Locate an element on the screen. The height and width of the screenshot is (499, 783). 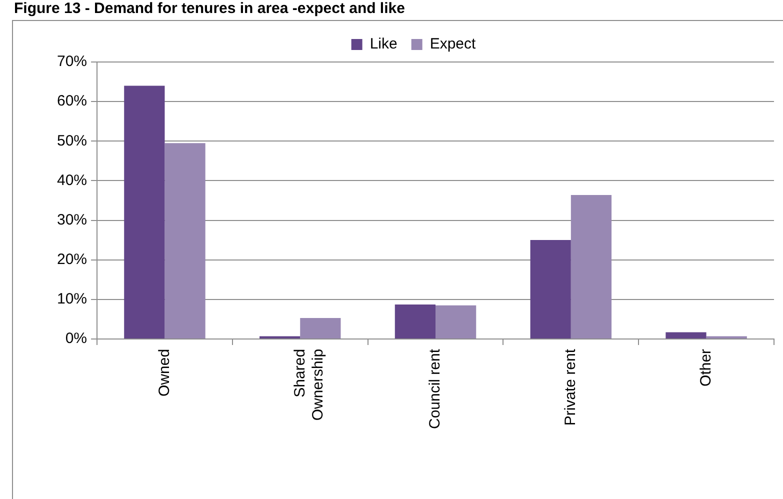
y-tick-label: 0% is located at coordinates (76, 339).